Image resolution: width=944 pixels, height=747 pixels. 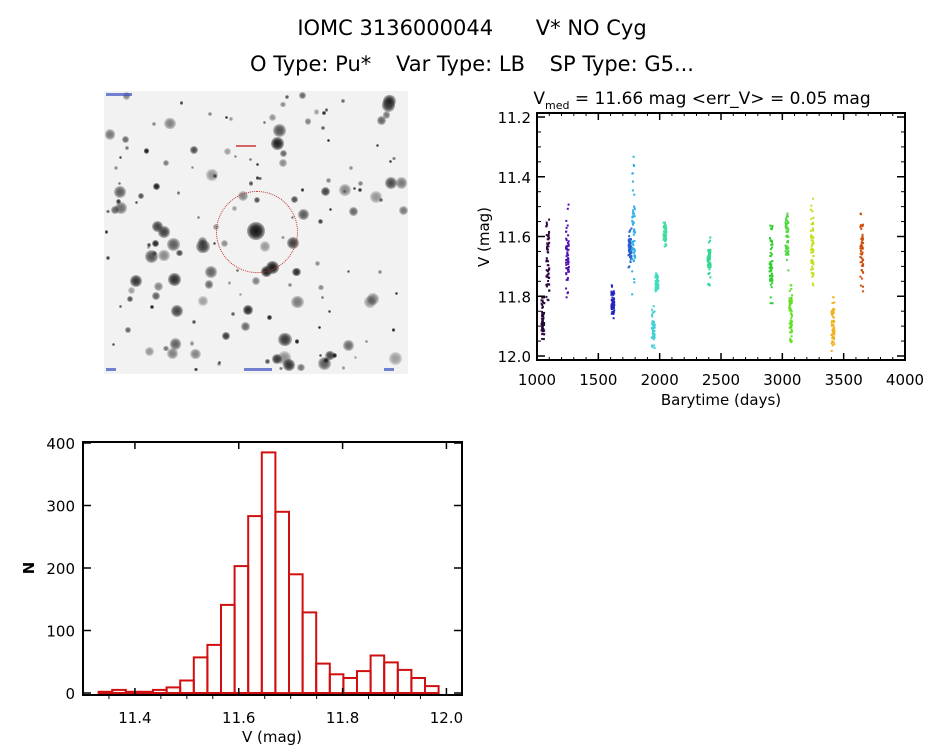 I want to click on series-season-4a, so click(x=630, y=248).